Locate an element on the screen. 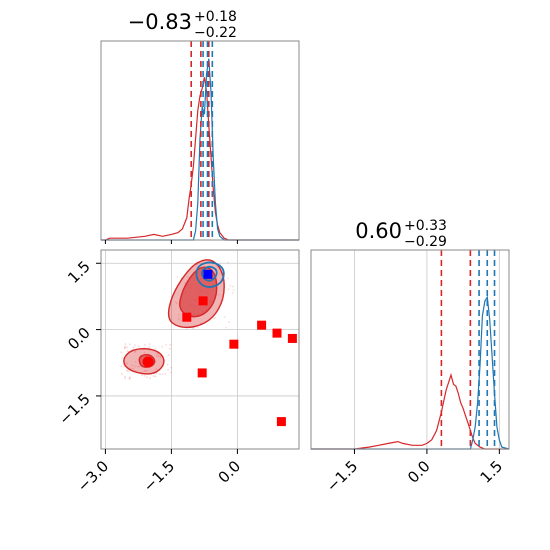 This screenshot has width=550, height=550. blue-contour-inner is located at coordinates (209, 273).